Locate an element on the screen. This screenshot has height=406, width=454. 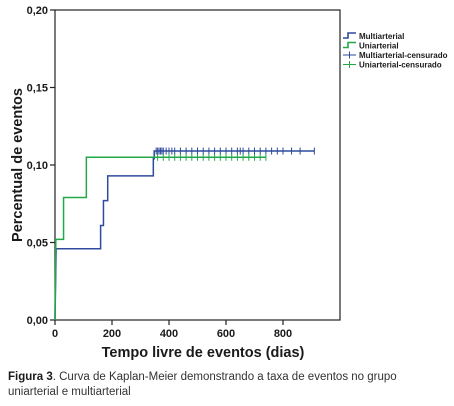
x-tick-label: 200 is located at coordinates (112, 334).